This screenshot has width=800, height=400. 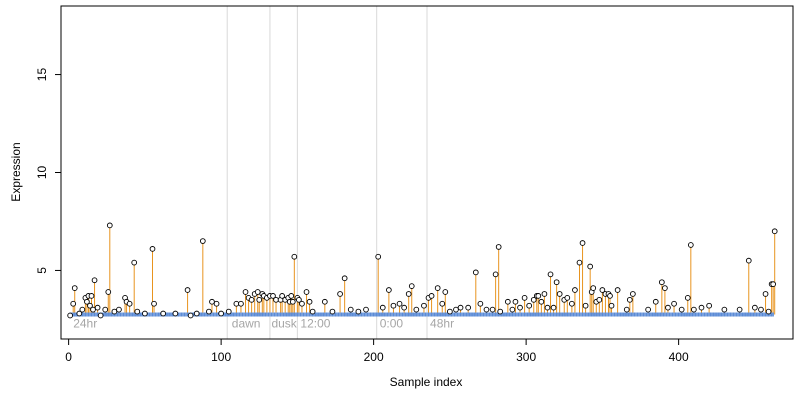 What do you see at coordinates (426, 382) in the screenshot?
I see `x-axis-label: Sample index` at bounding box center [426, 382].